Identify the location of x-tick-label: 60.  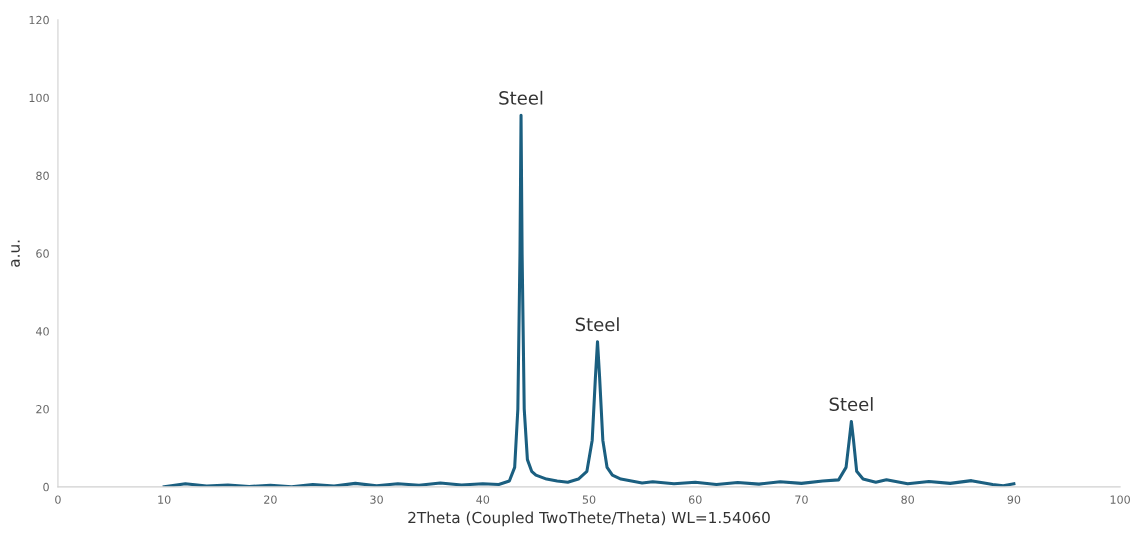
(695, 499).